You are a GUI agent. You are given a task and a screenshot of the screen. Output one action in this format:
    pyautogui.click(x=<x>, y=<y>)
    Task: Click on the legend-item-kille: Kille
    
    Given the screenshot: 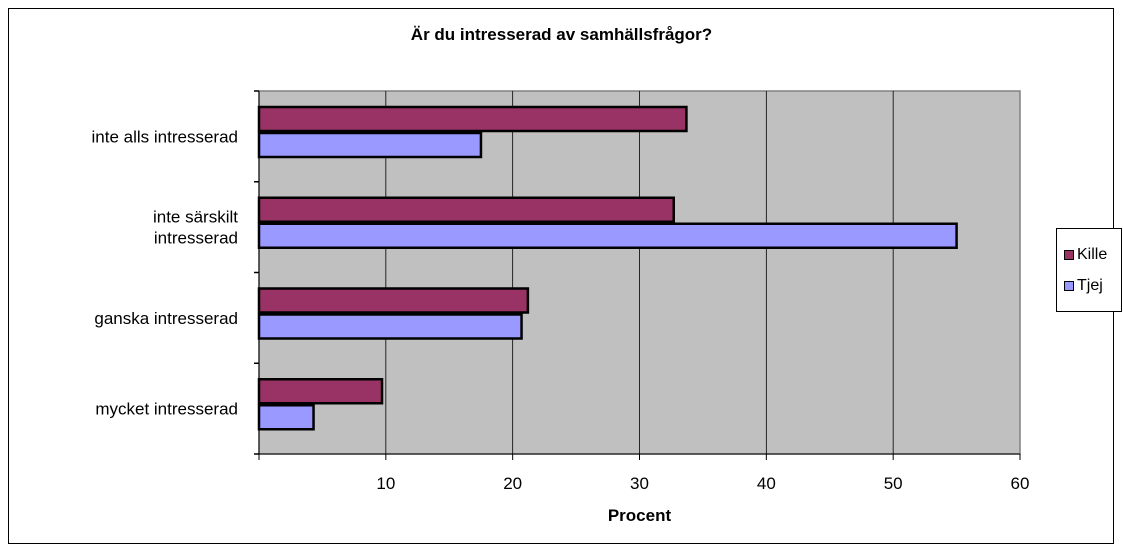 What is the action you would take?
    pyautogui.click(x=1085, y=255)
    